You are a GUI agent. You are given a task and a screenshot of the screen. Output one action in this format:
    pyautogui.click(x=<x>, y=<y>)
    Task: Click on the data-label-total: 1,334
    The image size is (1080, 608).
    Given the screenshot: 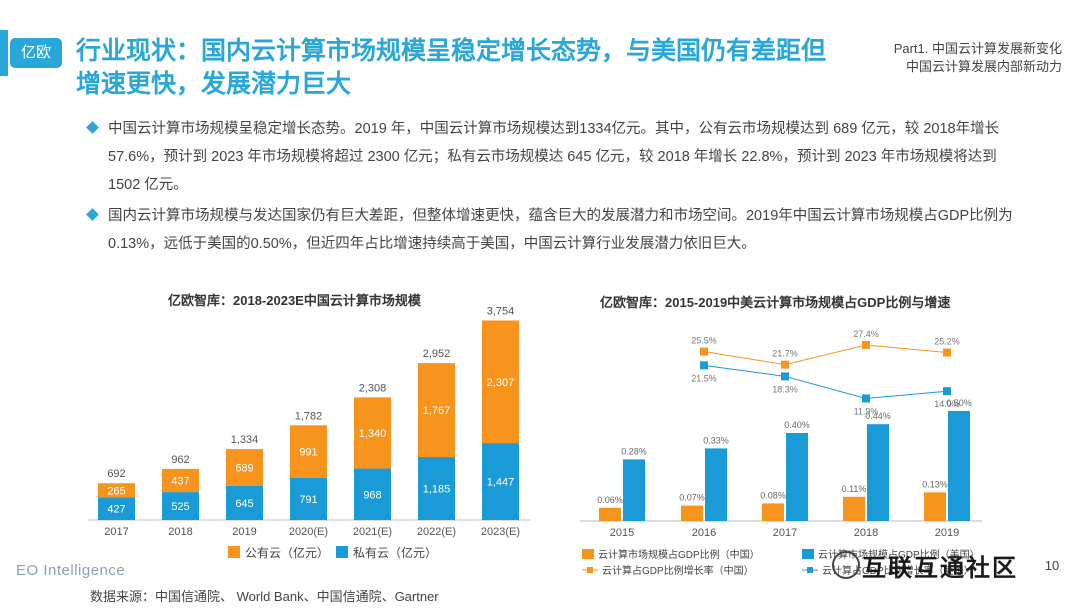 What is the action you would take?
    pyautogui.click(x=245, y=440)
    